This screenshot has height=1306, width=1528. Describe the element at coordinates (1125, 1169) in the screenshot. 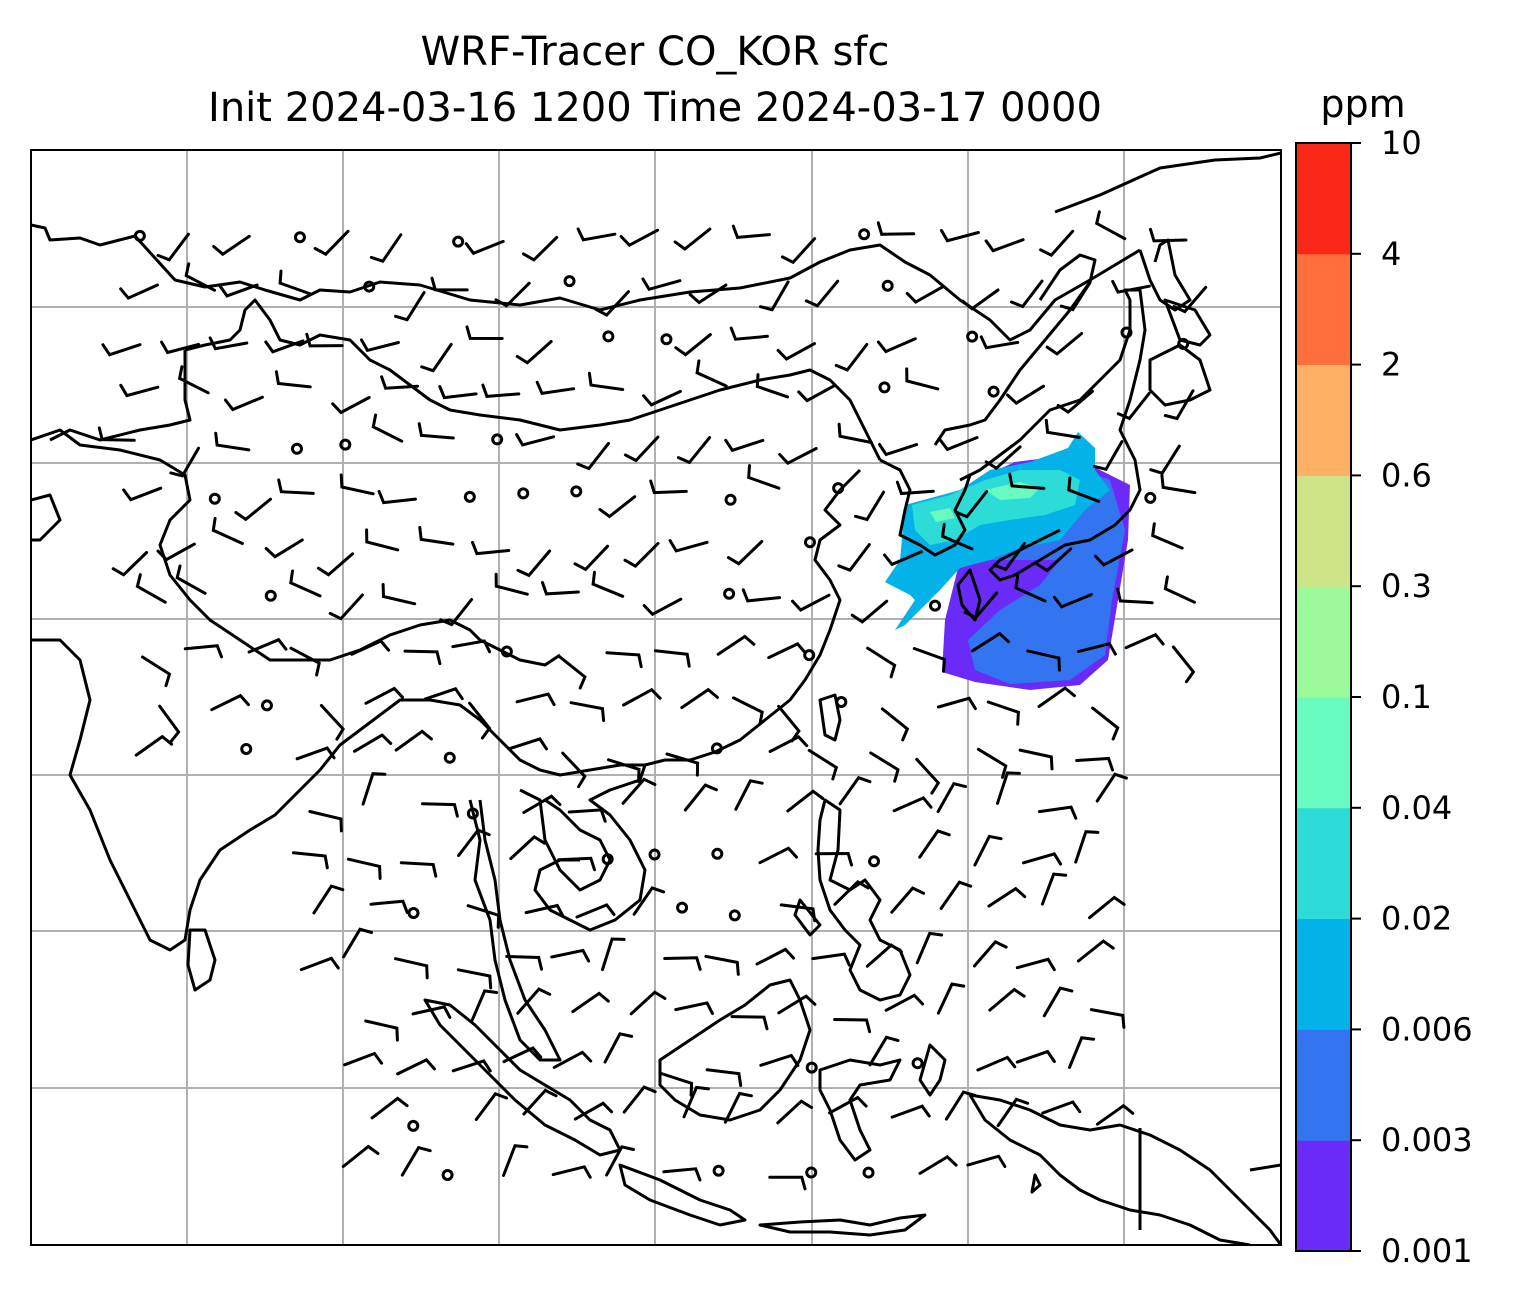

I see `coastline-new-guinea` at that location.